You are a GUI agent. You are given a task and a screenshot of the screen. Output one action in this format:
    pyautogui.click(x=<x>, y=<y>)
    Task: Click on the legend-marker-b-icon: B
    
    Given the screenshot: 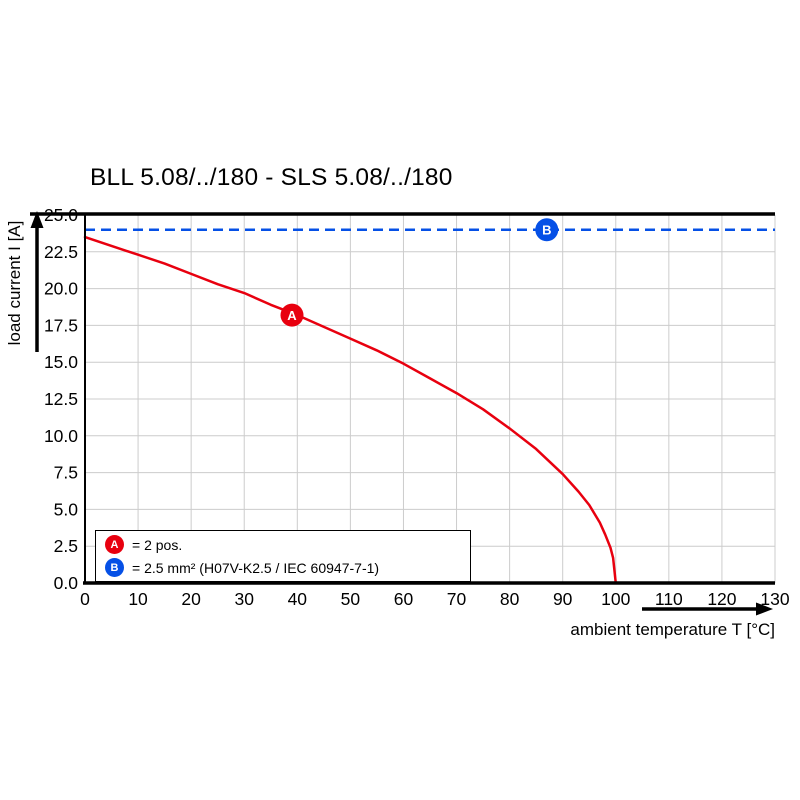 What is the action you would take?
    pyautogui.click(x=114, y=567)
    